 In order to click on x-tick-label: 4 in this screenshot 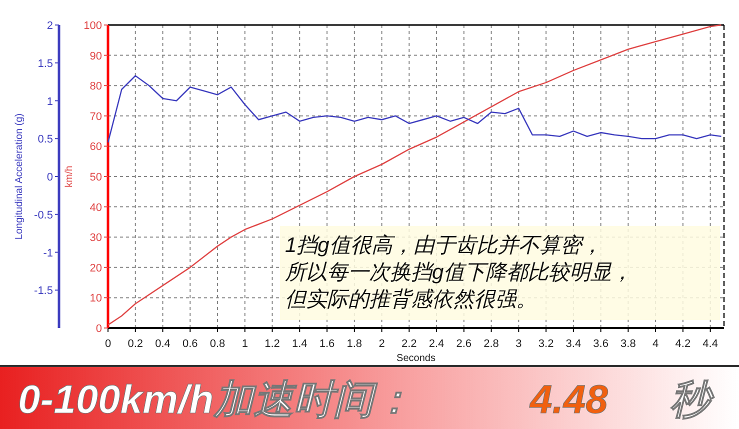, I will do `click(655, 344)`.